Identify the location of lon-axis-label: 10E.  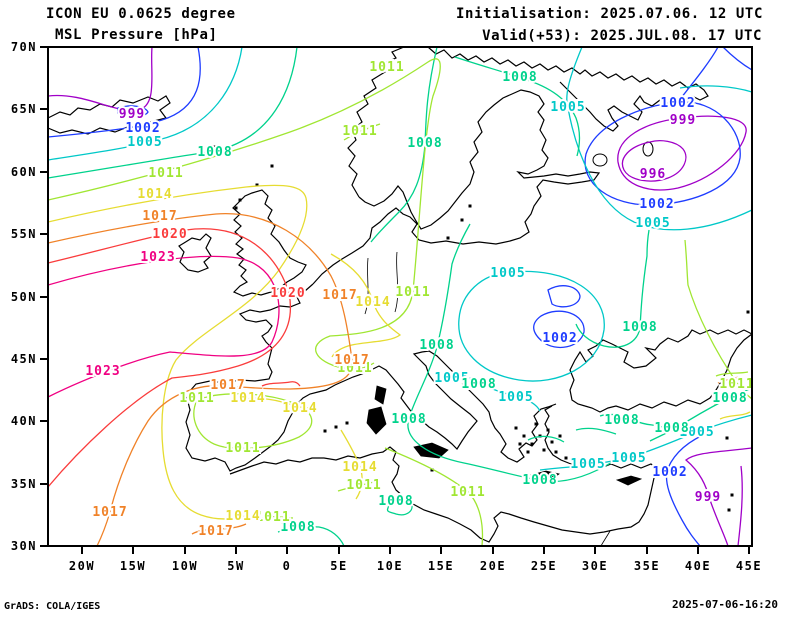
(390, 566).